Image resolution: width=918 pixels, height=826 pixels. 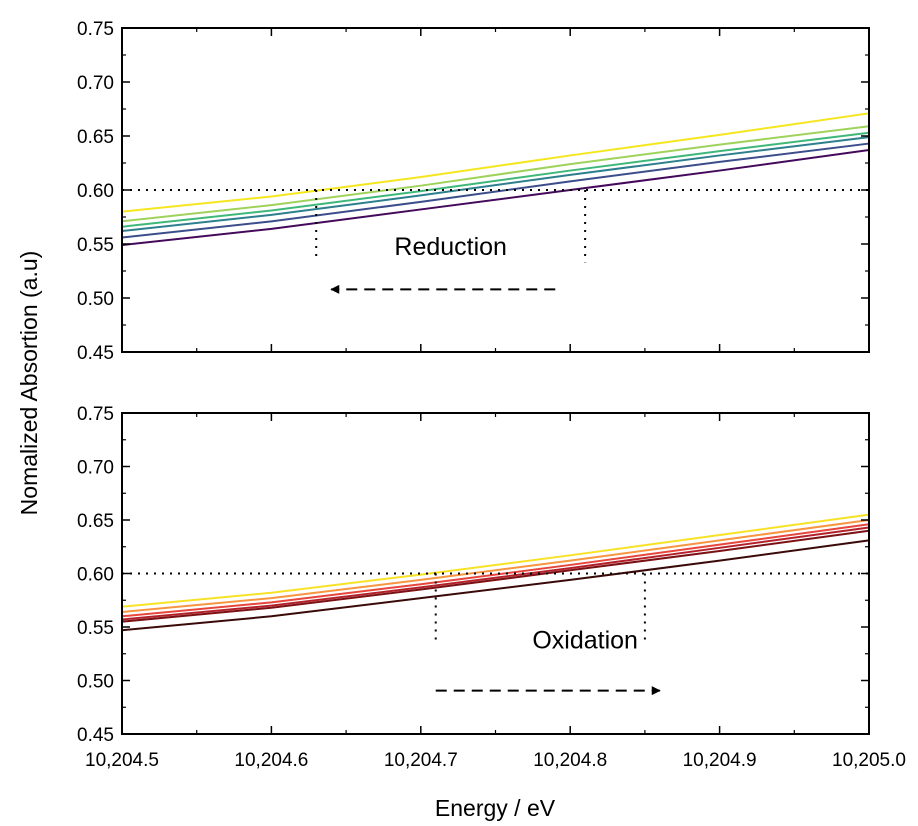 What do you see at coordinates (271, 760) in the screenshot?
I see `x-tick-label: 10,204.6` at bounding box center [271, 760].